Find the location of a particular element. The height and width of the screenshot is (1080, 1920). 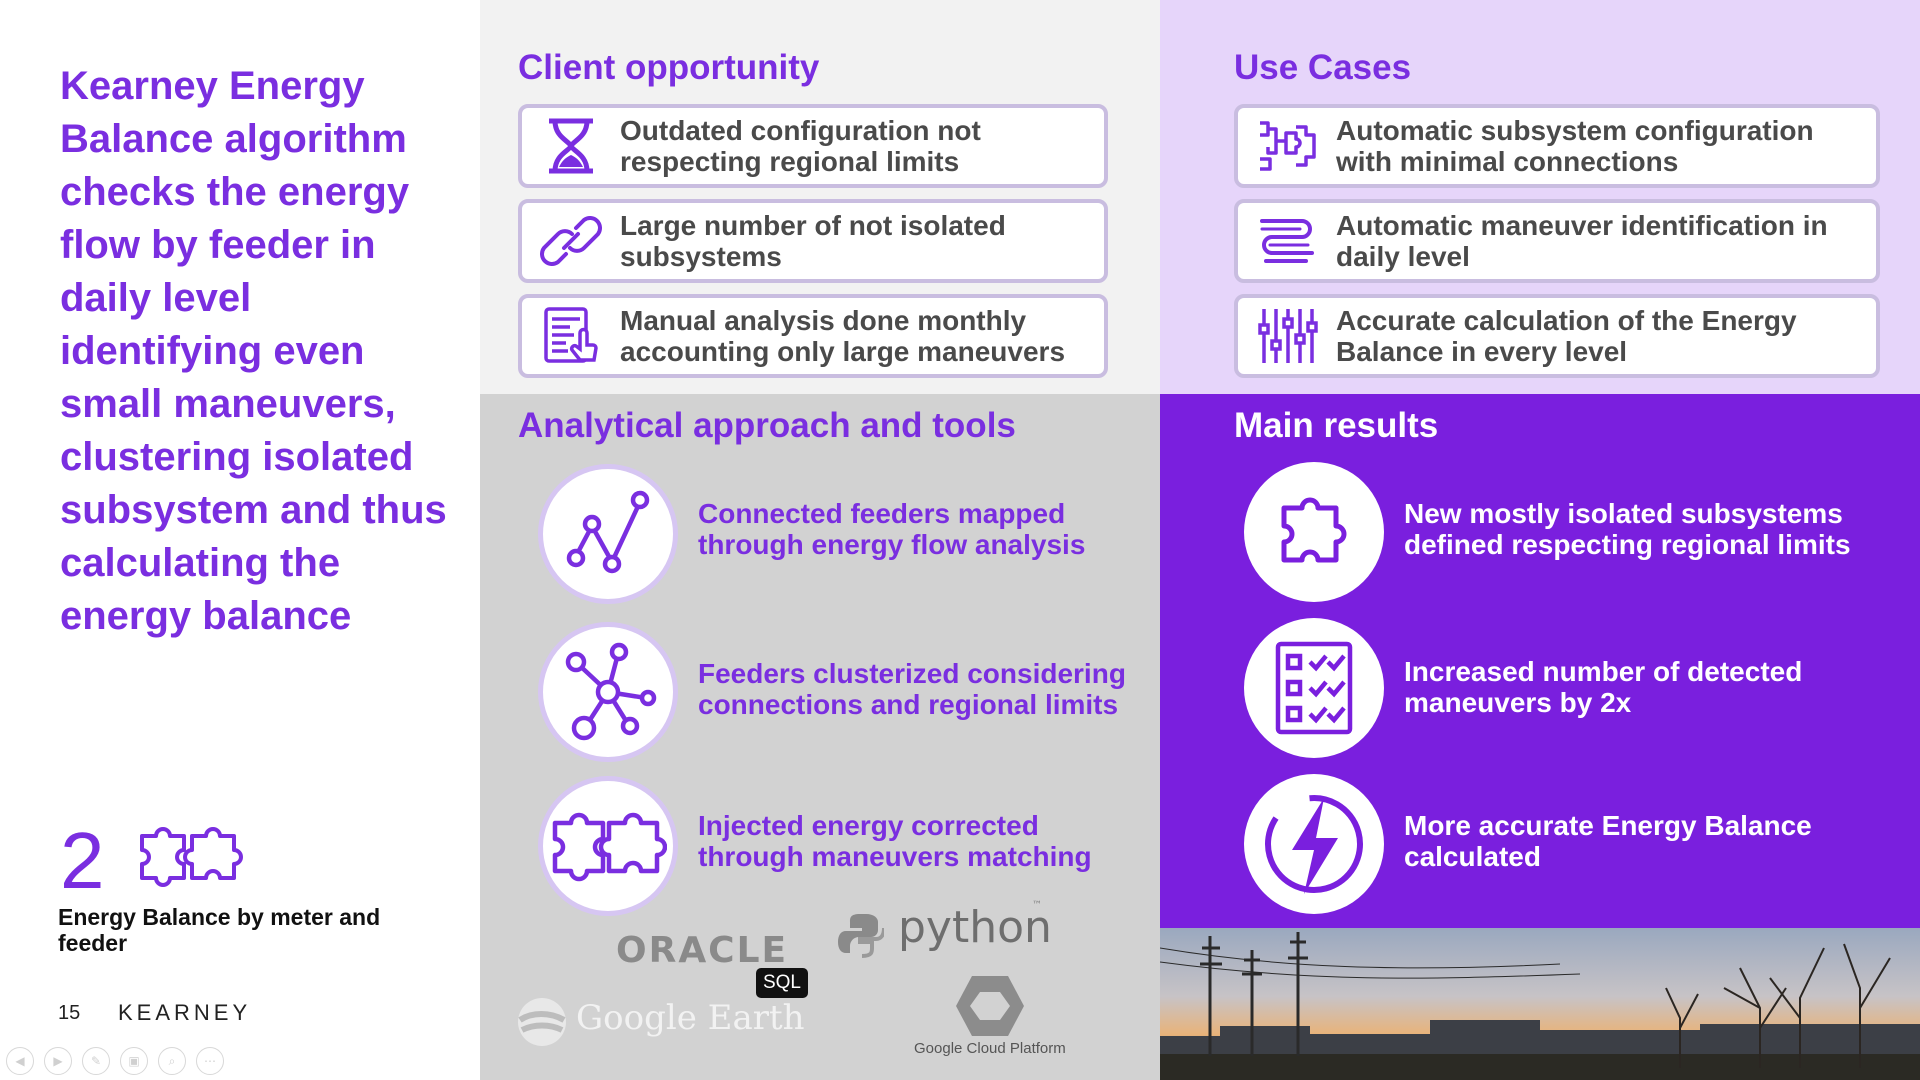

page-number: 15 is located at coordinates (69, 1013).